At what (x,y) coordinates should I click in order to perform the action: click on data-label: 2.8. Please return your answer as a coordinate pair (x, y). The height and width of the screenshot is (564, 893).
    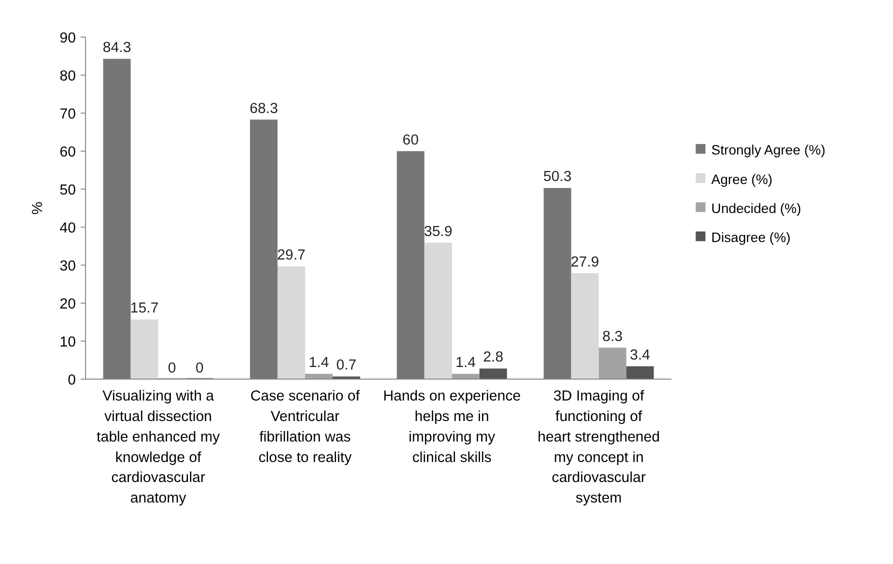
    Looking at the image, I should click on (493, 358).